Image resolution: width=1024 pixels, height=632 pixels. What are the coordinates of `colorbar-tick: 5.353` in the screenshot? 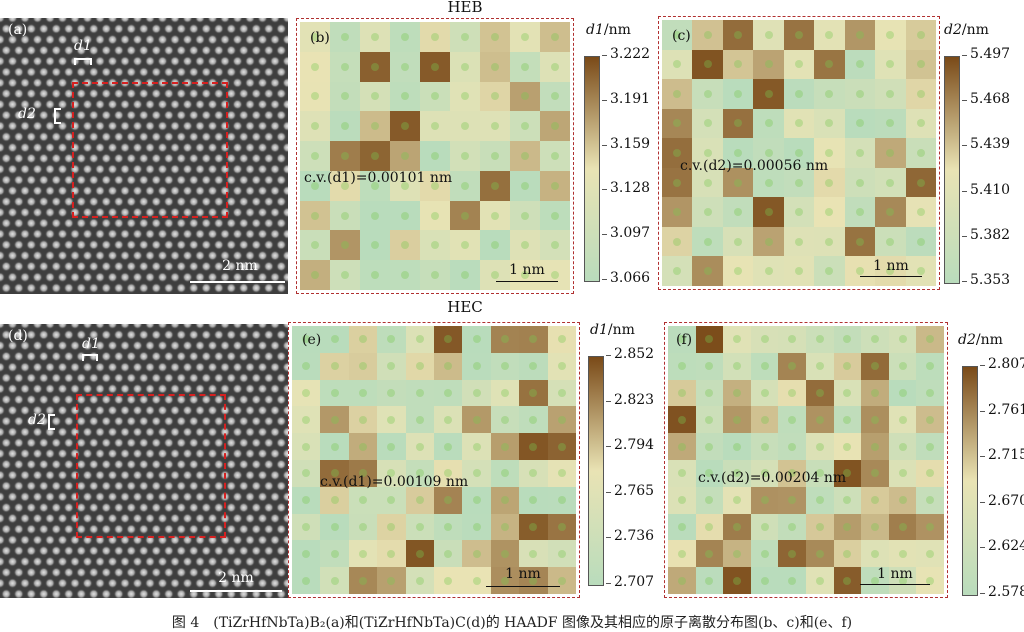 It's located at (986, 280).